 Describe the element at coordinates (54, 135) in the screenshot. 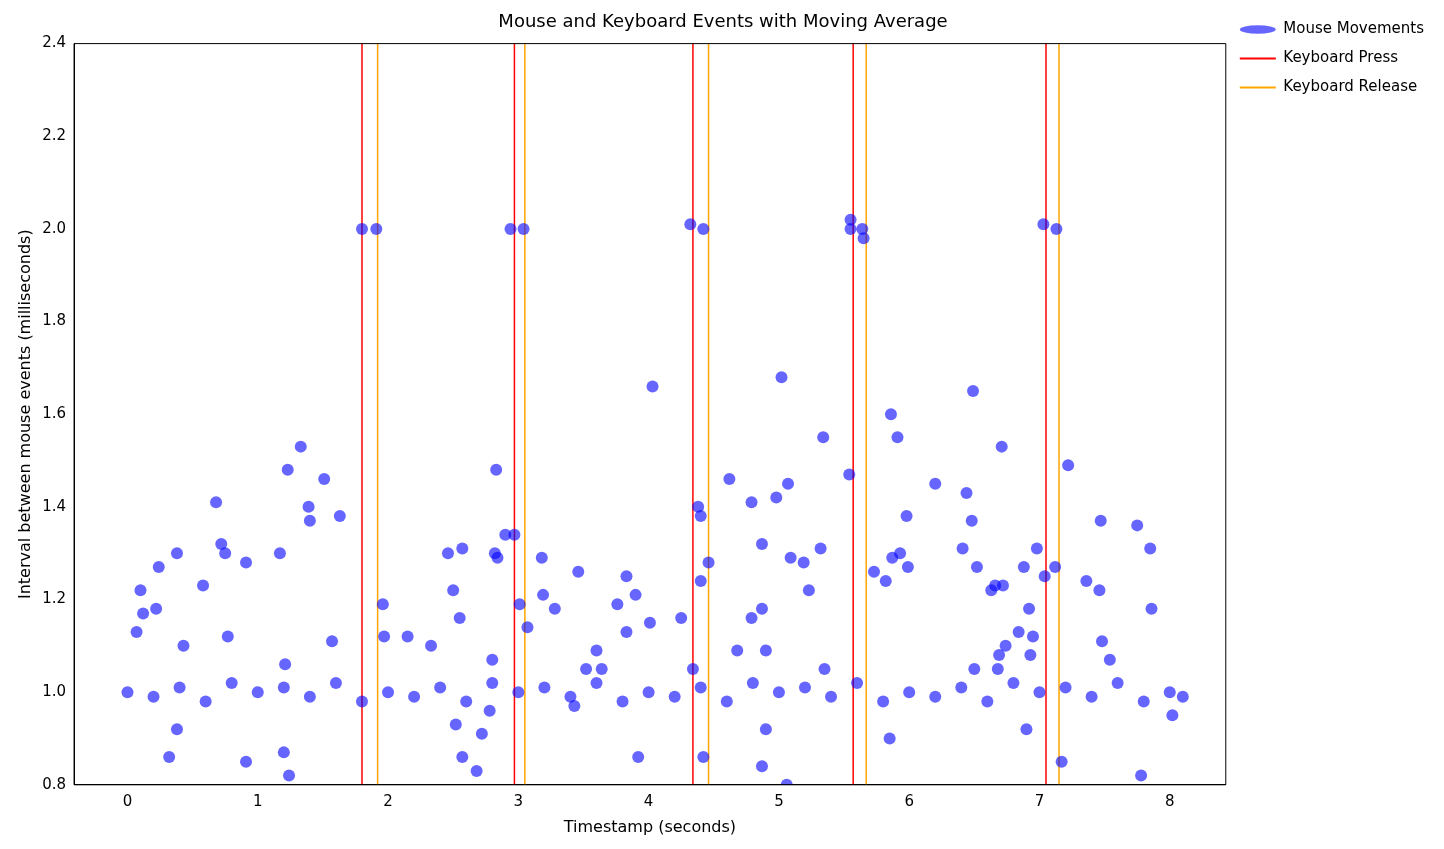

I see `y-tick-label: 2.2` at that location.